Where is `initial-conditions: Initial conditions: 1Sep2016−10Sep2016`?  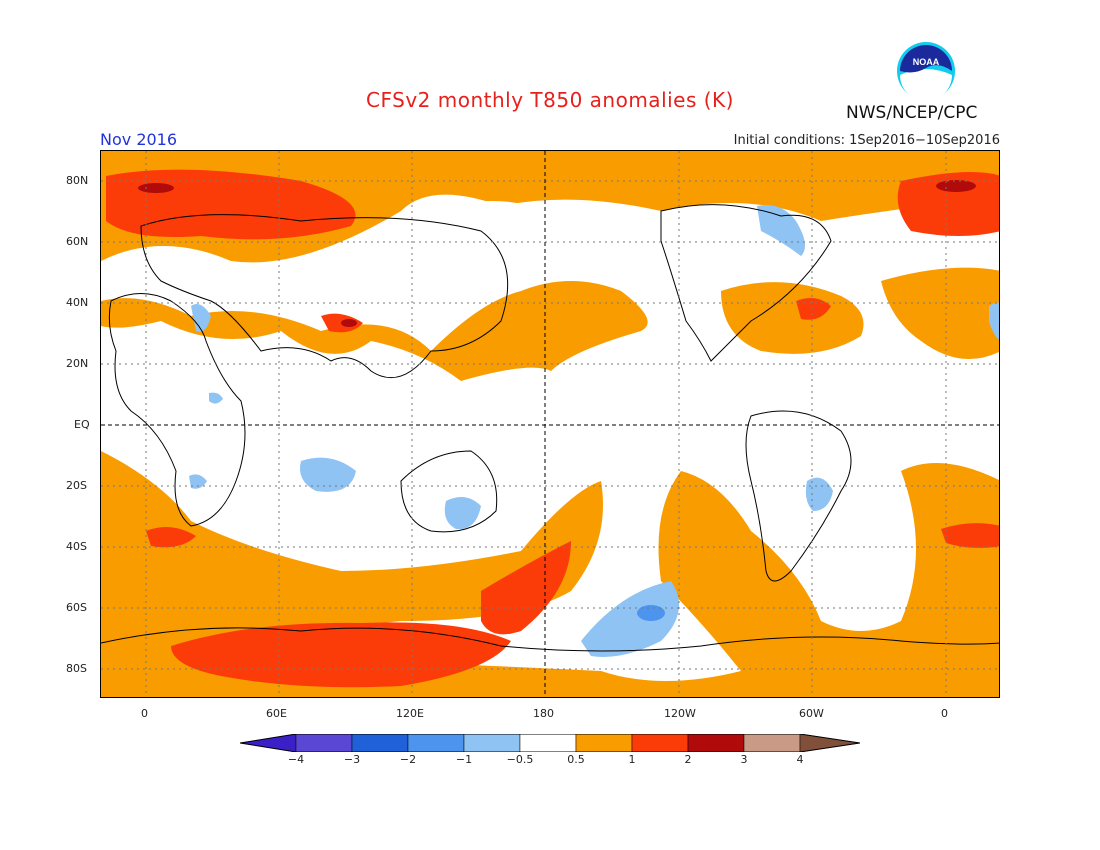
initial-conditions: Initial conditions: 1Sep2016−10Sep2016 is located at coordinates (866, 140).